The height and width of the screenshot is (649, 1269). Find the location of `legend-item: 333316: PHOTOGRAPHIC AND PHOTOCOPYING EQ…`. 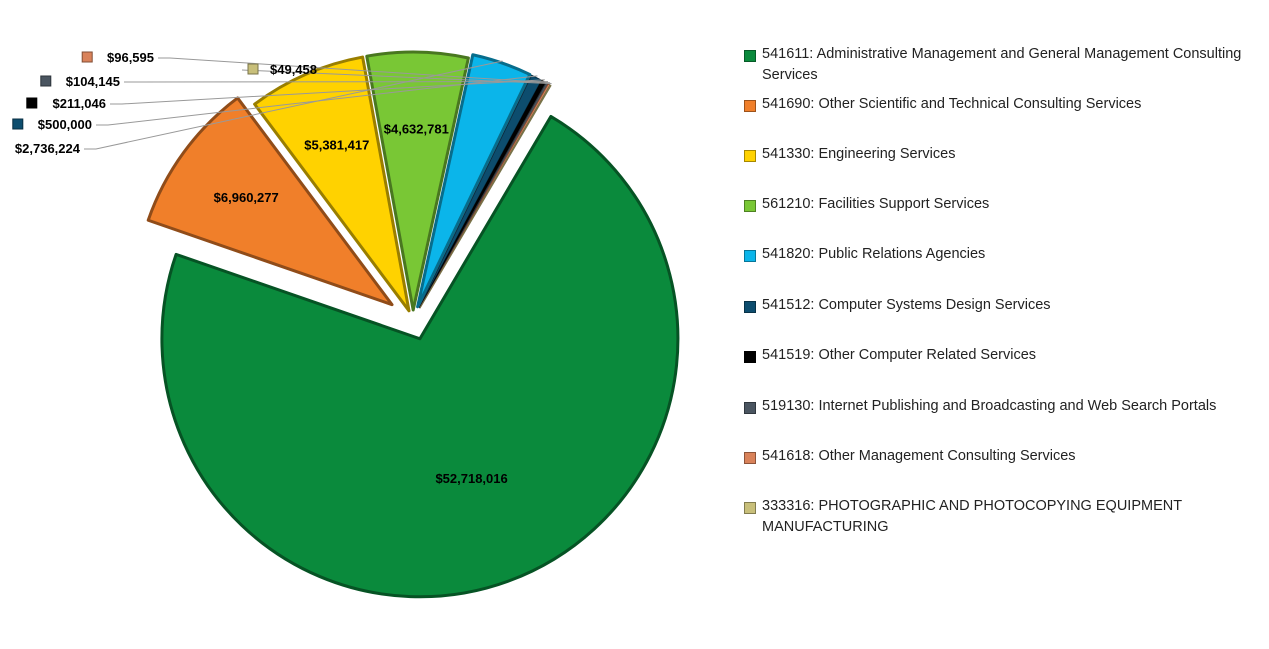

legend-item: 333316: PHOTOGRAPHIC AND PHOTOCOPYING EQ… is located at coordinates (1004, 517).